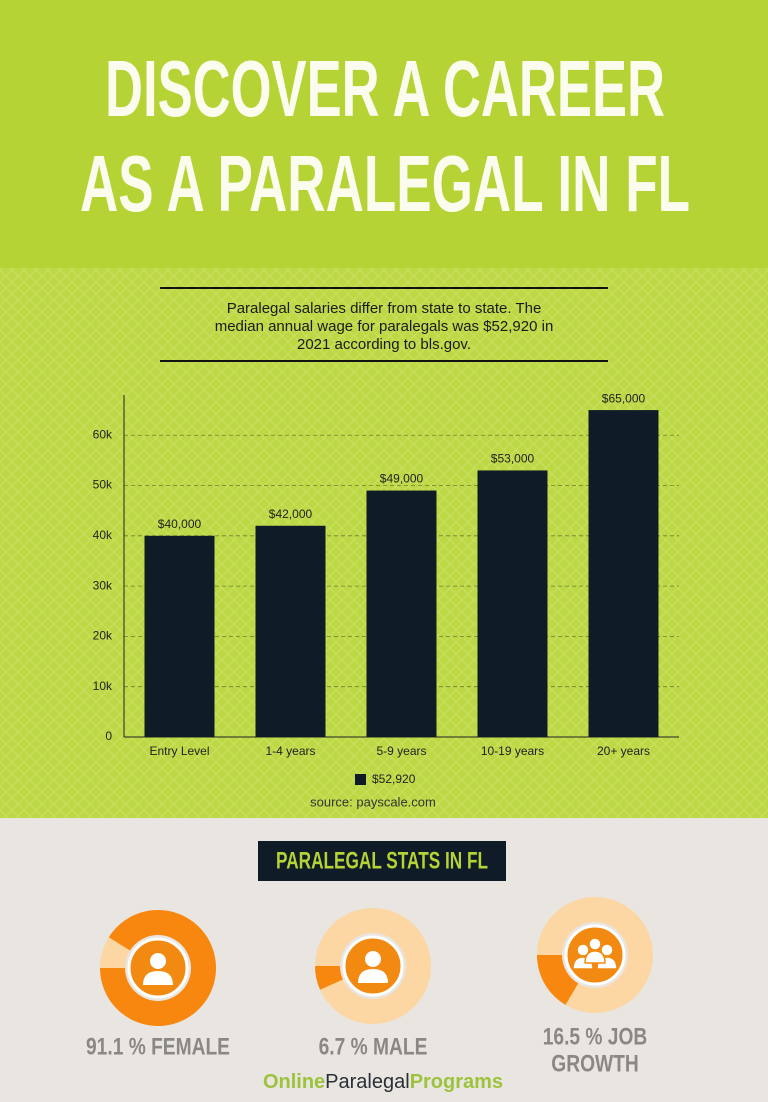 Image resolution: width=768 pixels, height=1102 pixels. What do you see at coordinates (373, 1046) in the screenshot?
I see `stat-label: 6.7 % MALE` at bounding box center [373, 1046].